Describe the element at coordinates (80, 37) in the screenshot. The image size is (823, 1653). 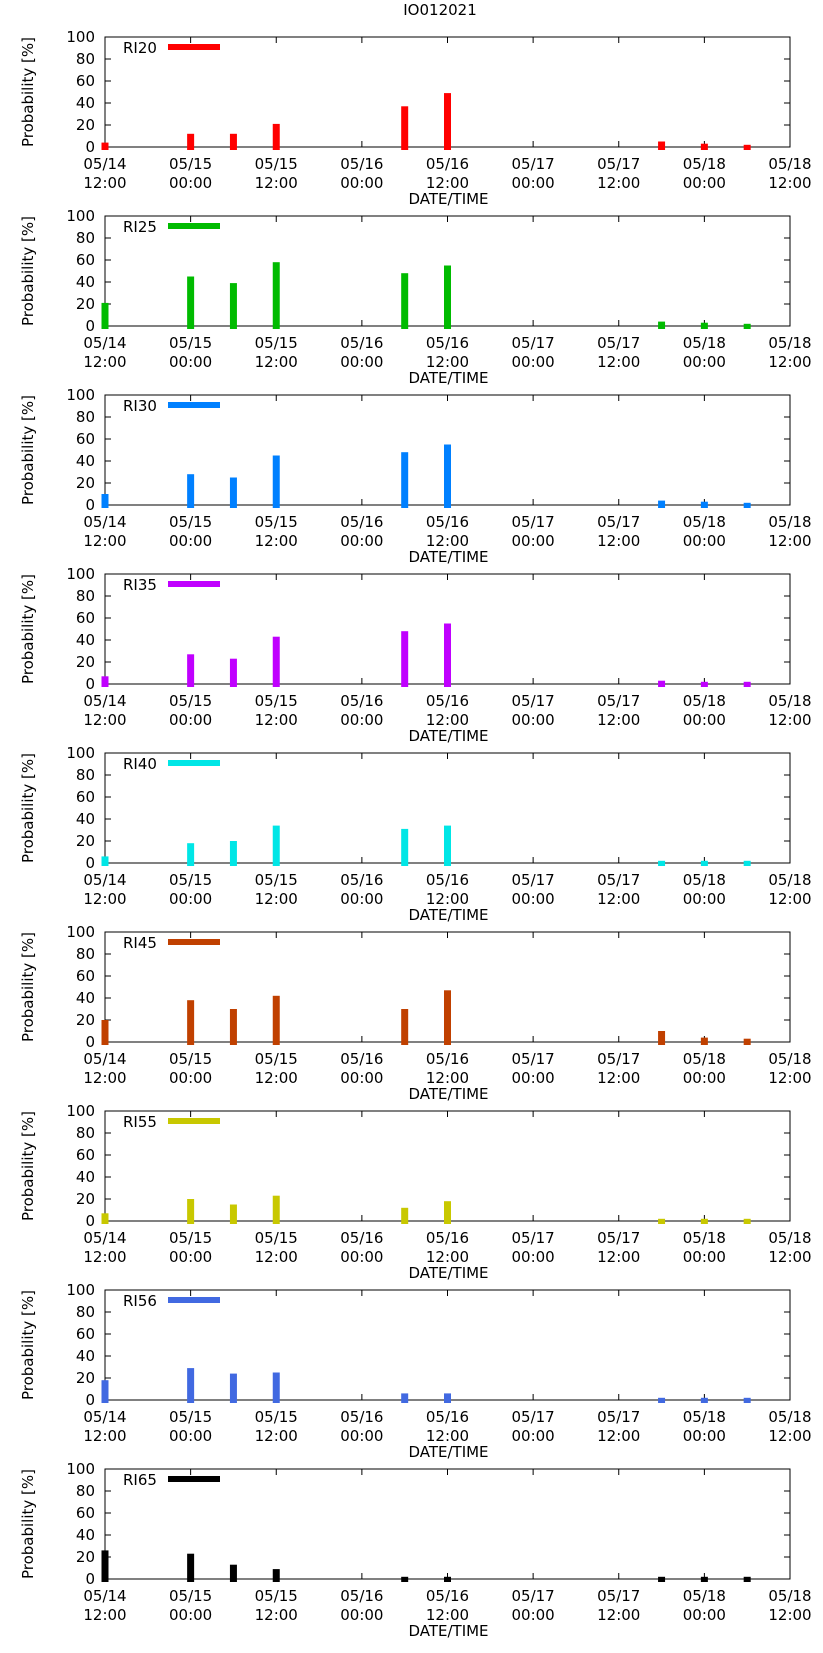
I see `y-tick-label: 100` at that location.